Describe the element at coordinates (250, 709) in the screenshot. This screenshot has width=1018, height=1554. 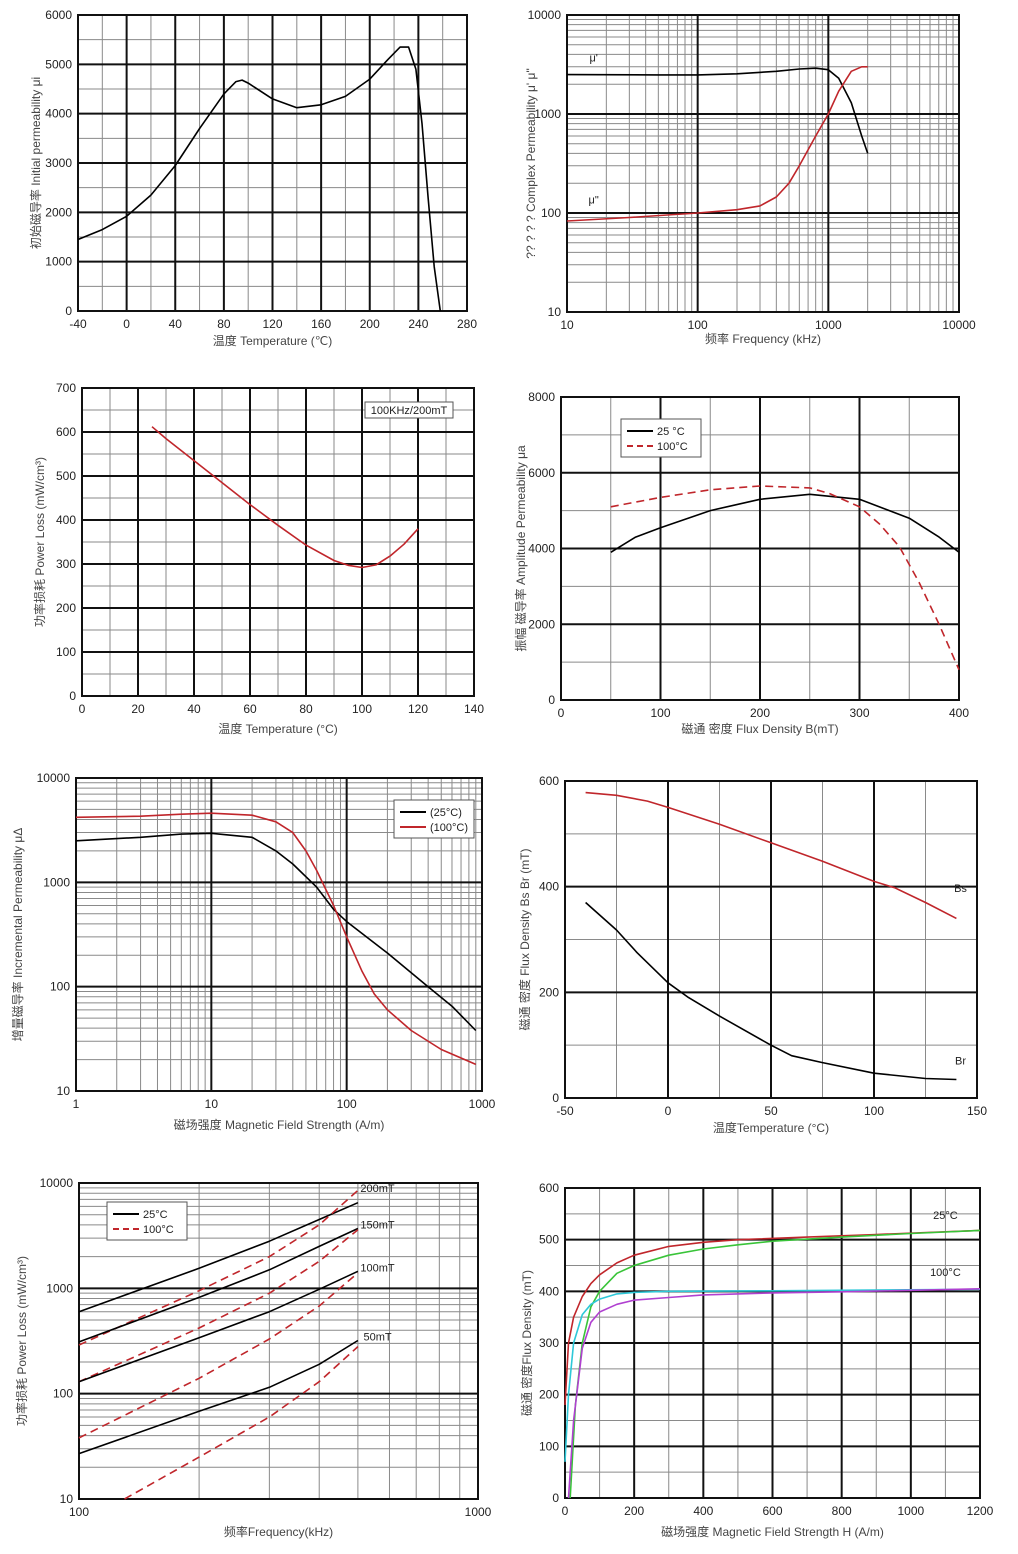
I see `x-tick-label: 60` at that location.